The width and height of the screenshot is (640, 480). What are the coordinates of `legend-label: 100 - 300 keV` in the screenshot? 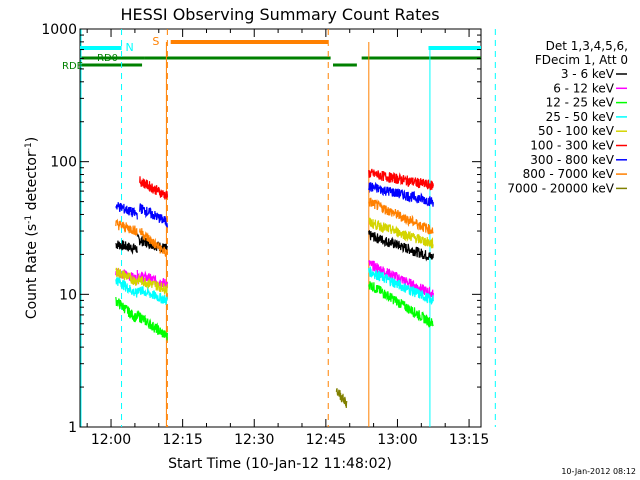 It's located at (572, 146).